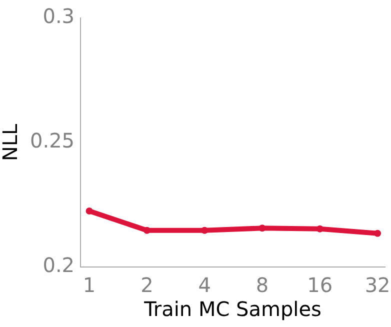  What do you see at coordinates (377, 285) in the screenshot?
I see `x-tick-label: 32` at bounding box center [377, 285].